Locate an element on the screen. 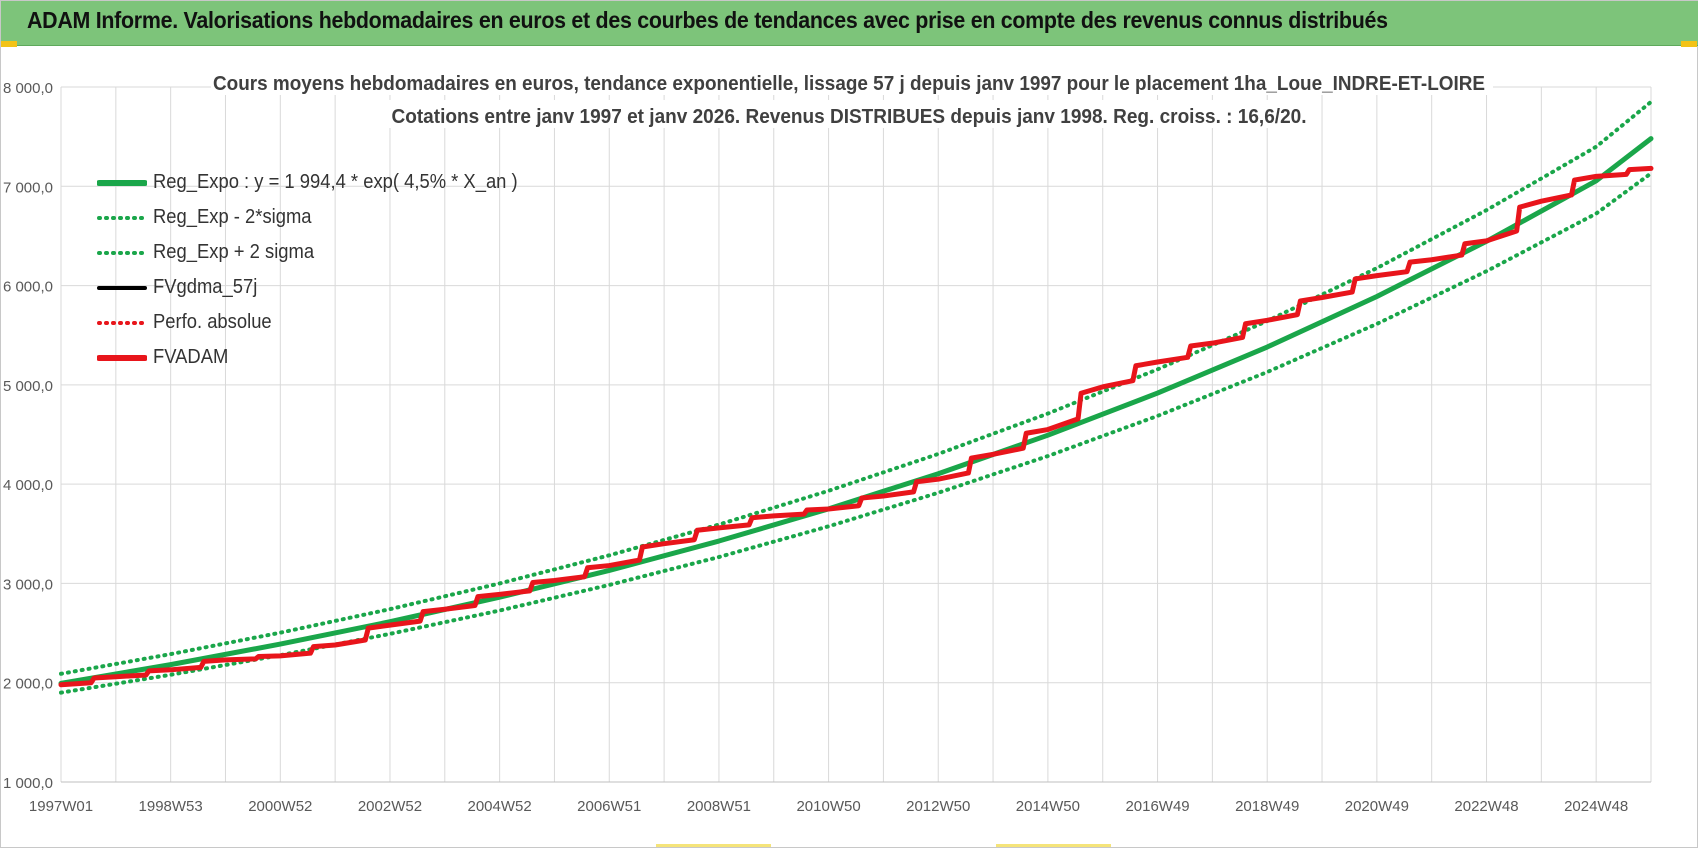 Image resolution: width=1698 pixels, height=848 pixels. x-tick-label: 2024W48 is located at coordinates (1596, 806).